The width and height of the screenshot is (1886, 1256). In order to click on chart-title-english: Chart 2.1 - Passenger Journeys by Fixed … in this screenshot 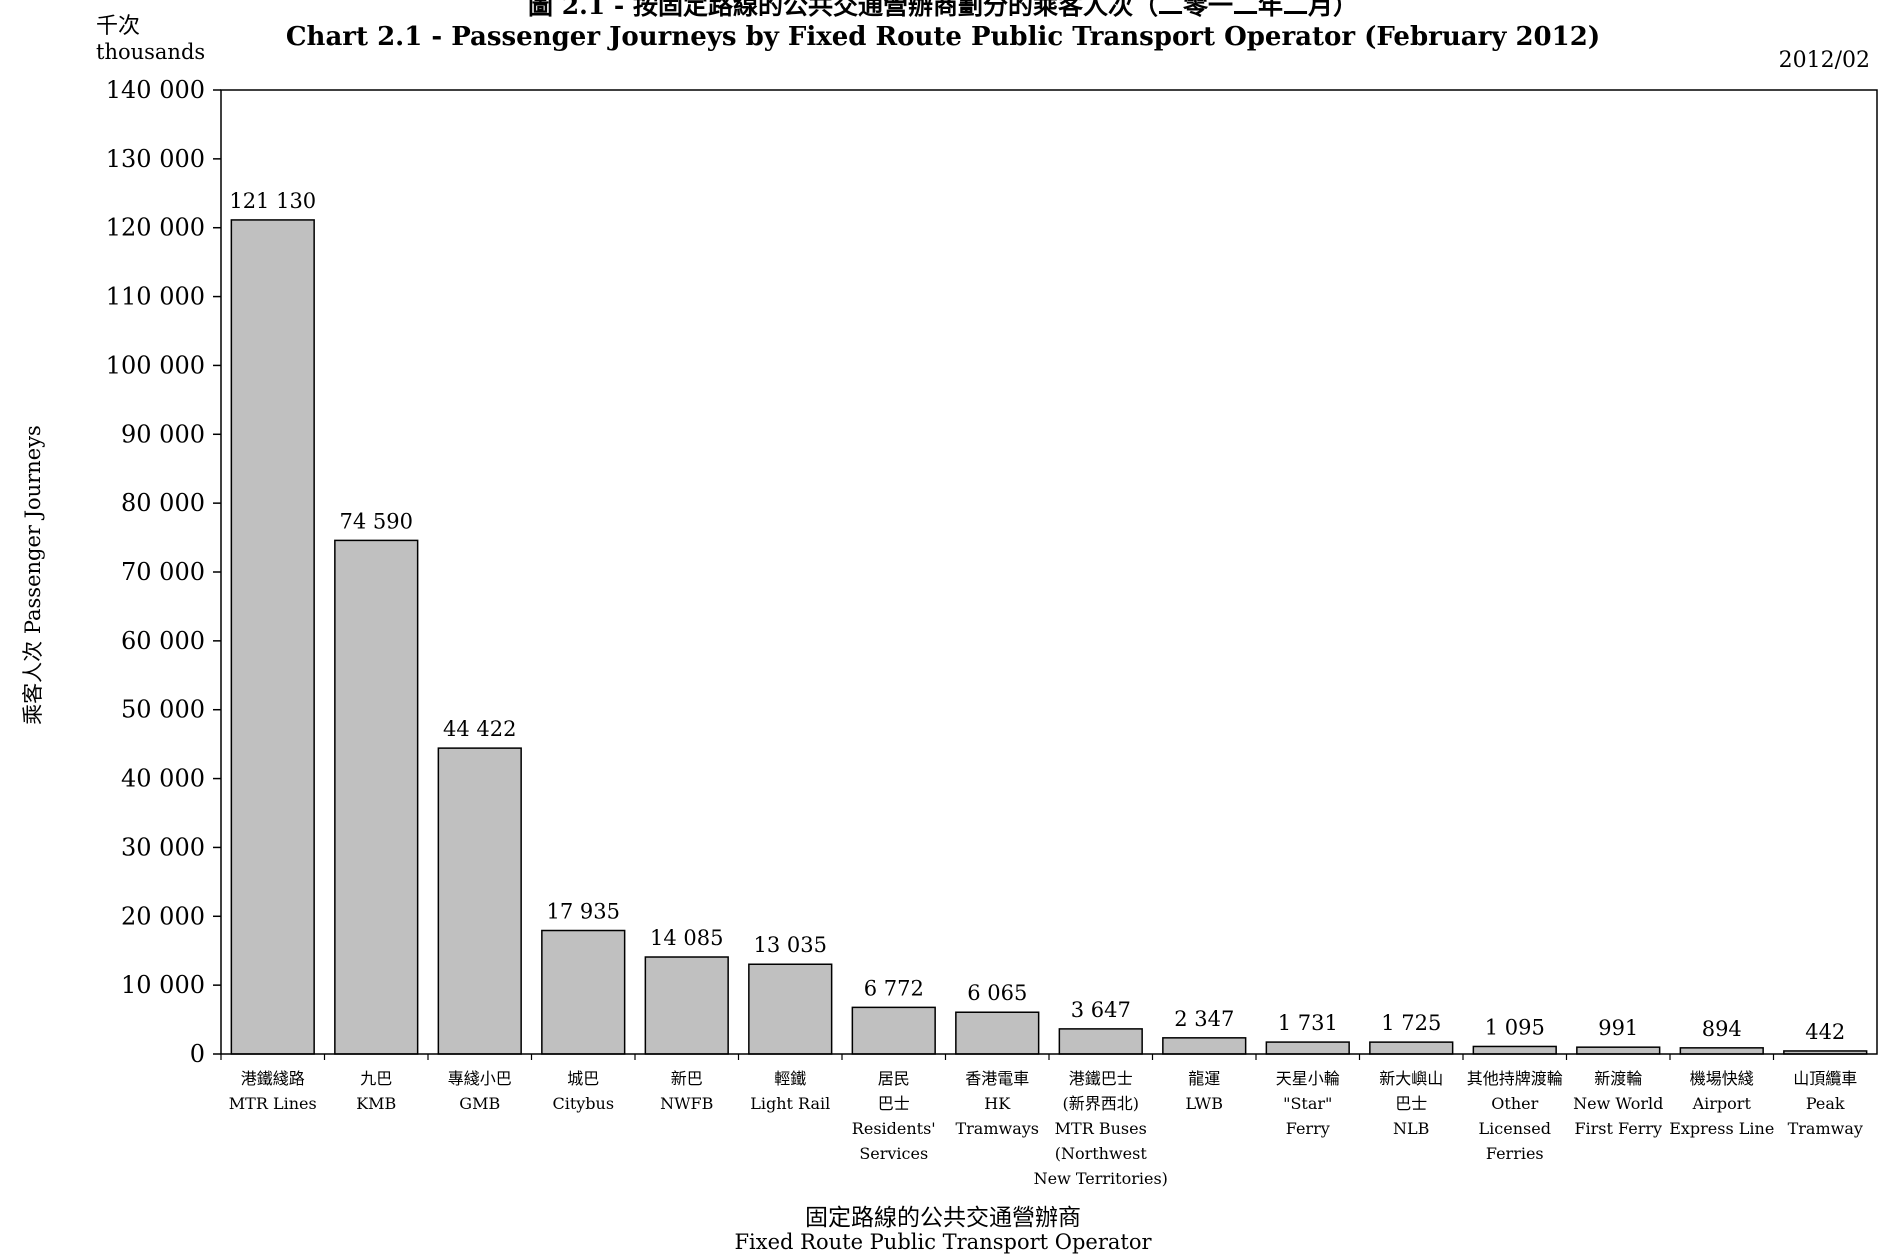, I will do `click(943, 37)`.